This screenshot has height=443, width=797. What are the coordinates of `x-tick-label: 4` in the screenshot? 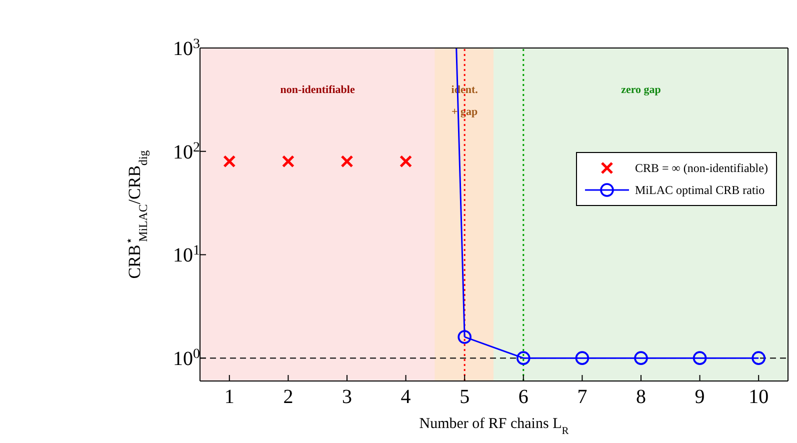 It's located at (405, 397).